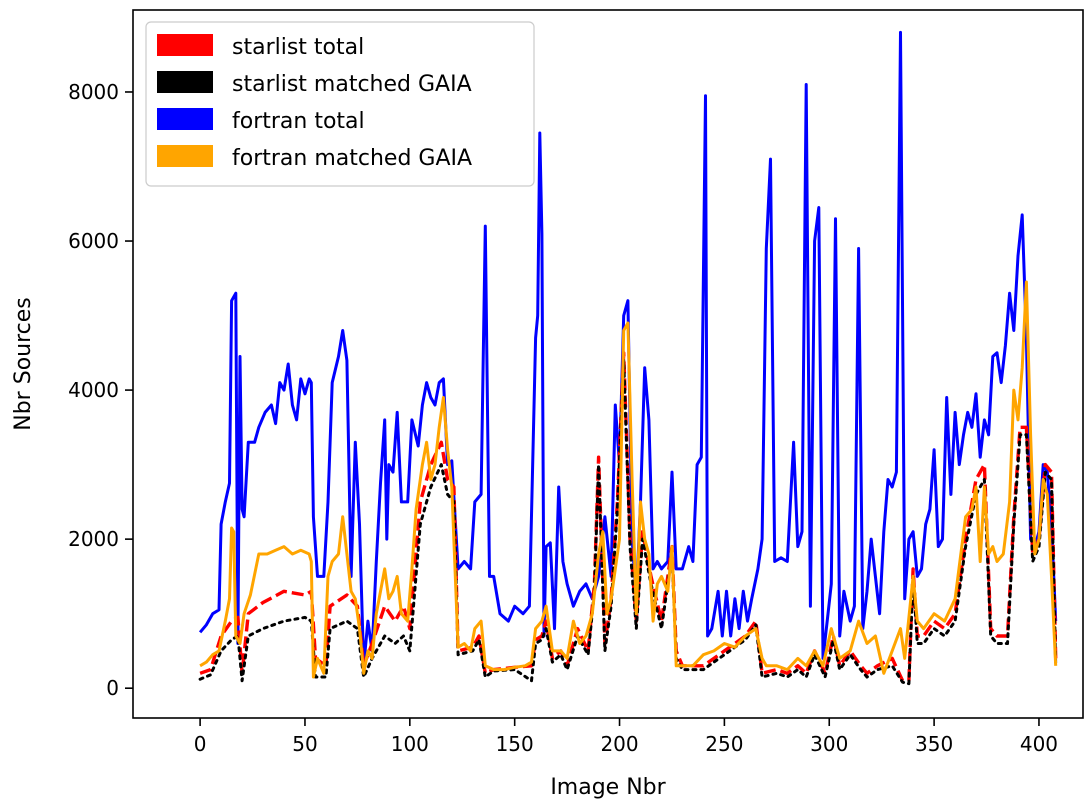  What do you see at coordinates (298, 121) in the screenshot?
I see `legend-label: fortran total` at bounding box center [298, 121].